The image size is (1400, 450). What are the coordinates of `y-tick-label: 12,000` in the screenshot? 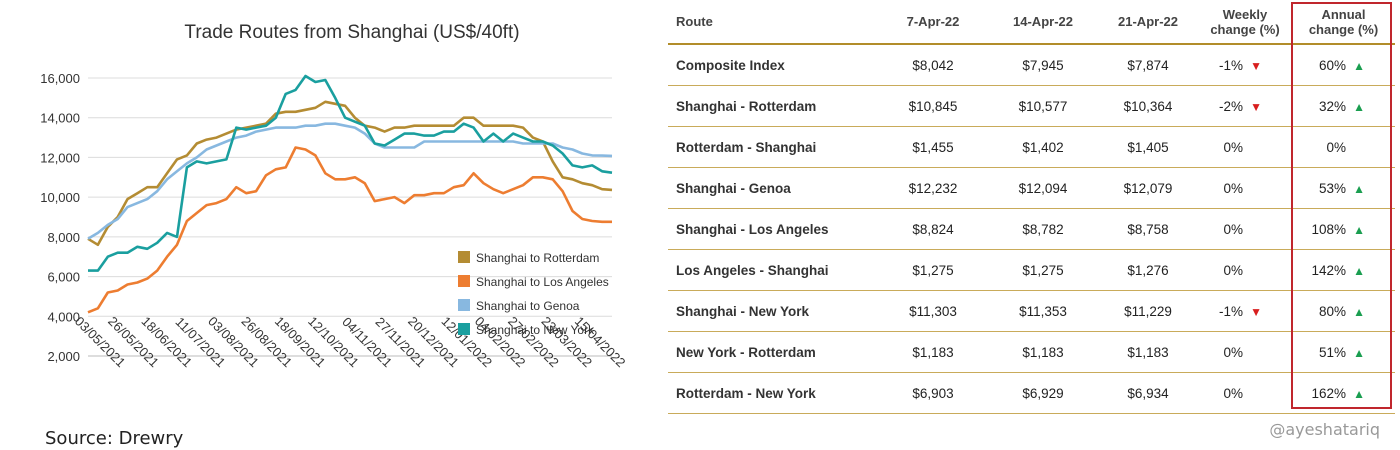 It's located at (60, 157).